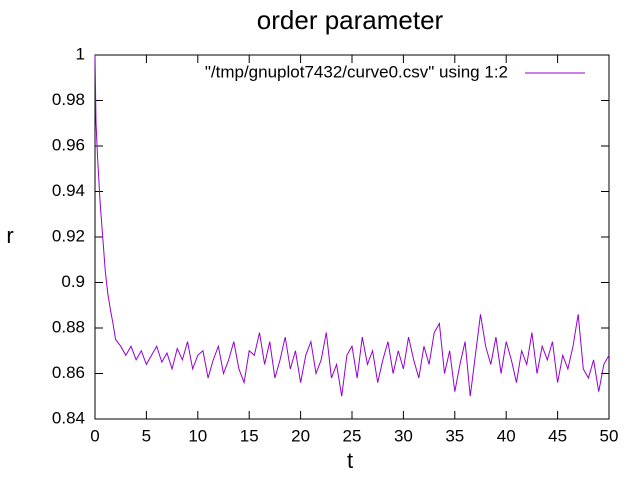 The image size is (640, 480). Describe the element at coordinates (506, 435) in the screenshot. I see `x-tick-label: 40` at that location.